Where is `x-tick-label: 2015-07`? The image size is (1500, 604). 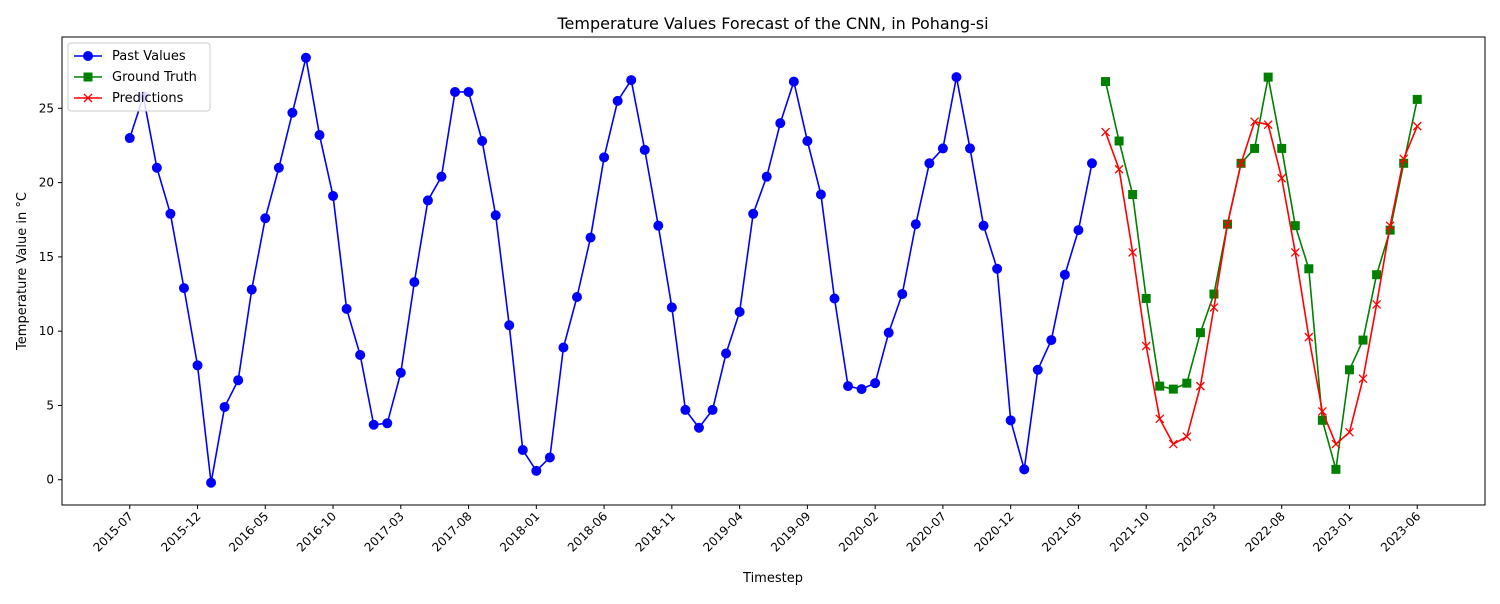 x-tick-label: 2015-07 is located at coordinates (113, 531).